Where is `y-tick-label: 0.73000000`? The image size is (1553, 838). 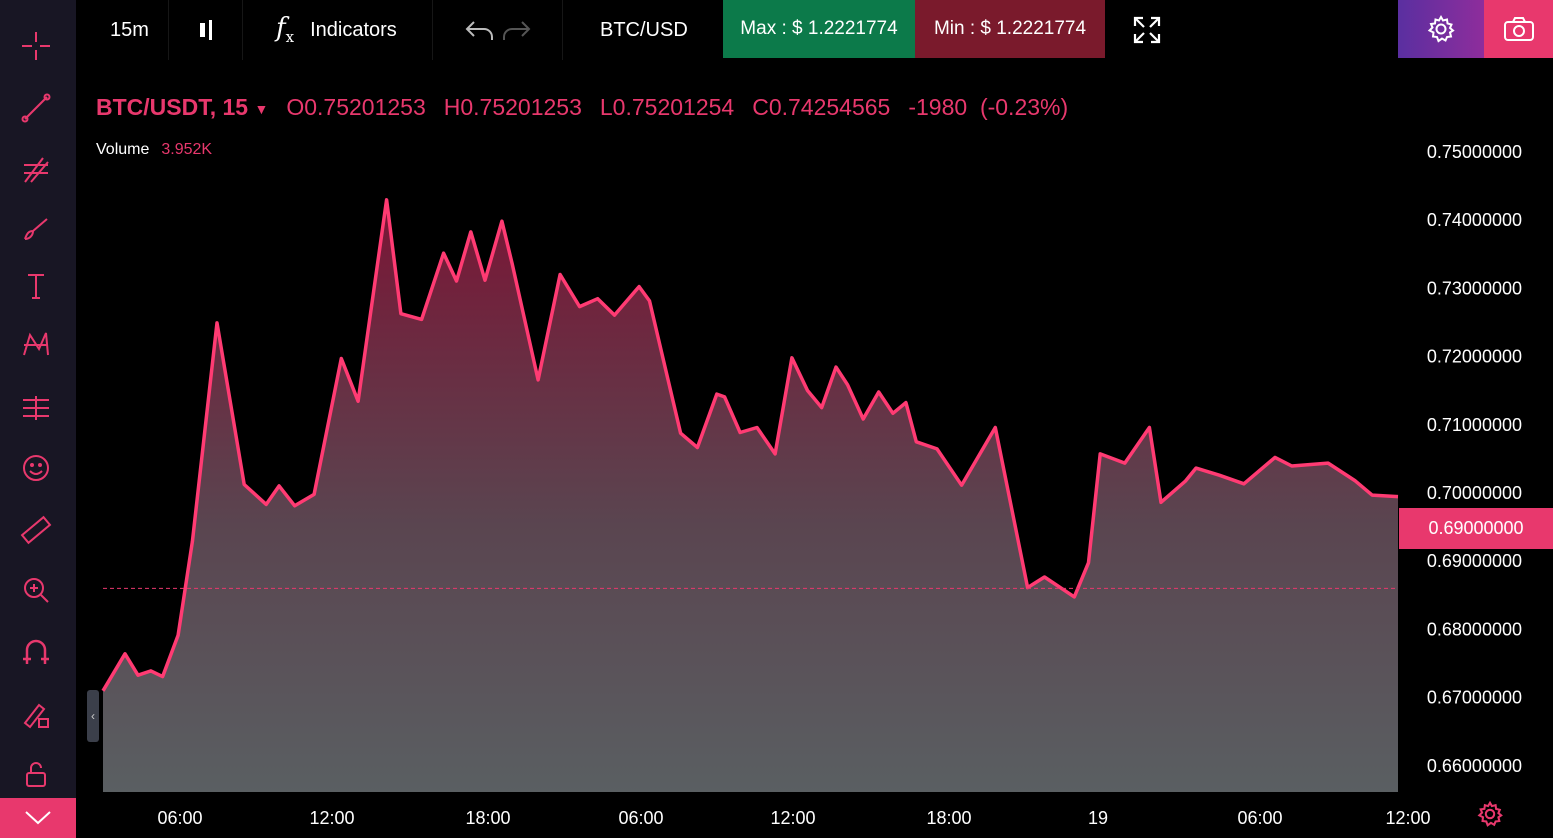 y-tick-label: 0.73000000 is located at coordinates (1474, 288).